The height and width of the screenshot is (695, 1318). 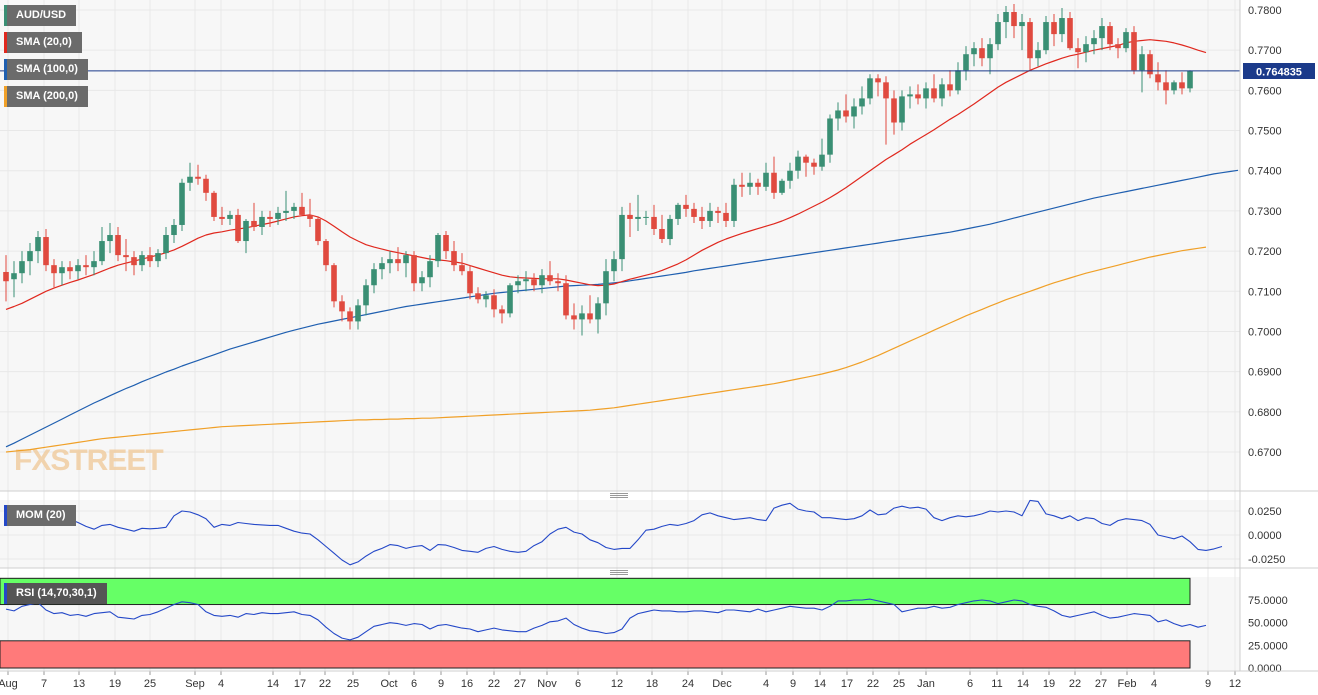 I want to click on x-tick-32: 14, so click(x=1023, y=684).